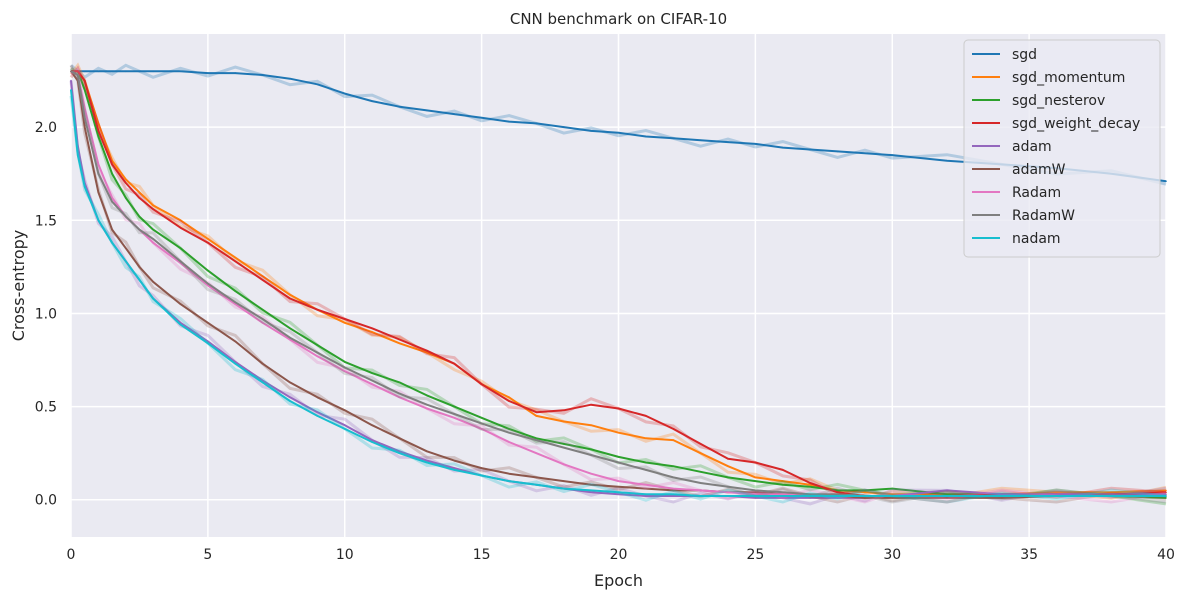  Describe the element at coordinates (18, 286) in the screenshot. I see `y-axis-label: Cross-entropy` at that location.